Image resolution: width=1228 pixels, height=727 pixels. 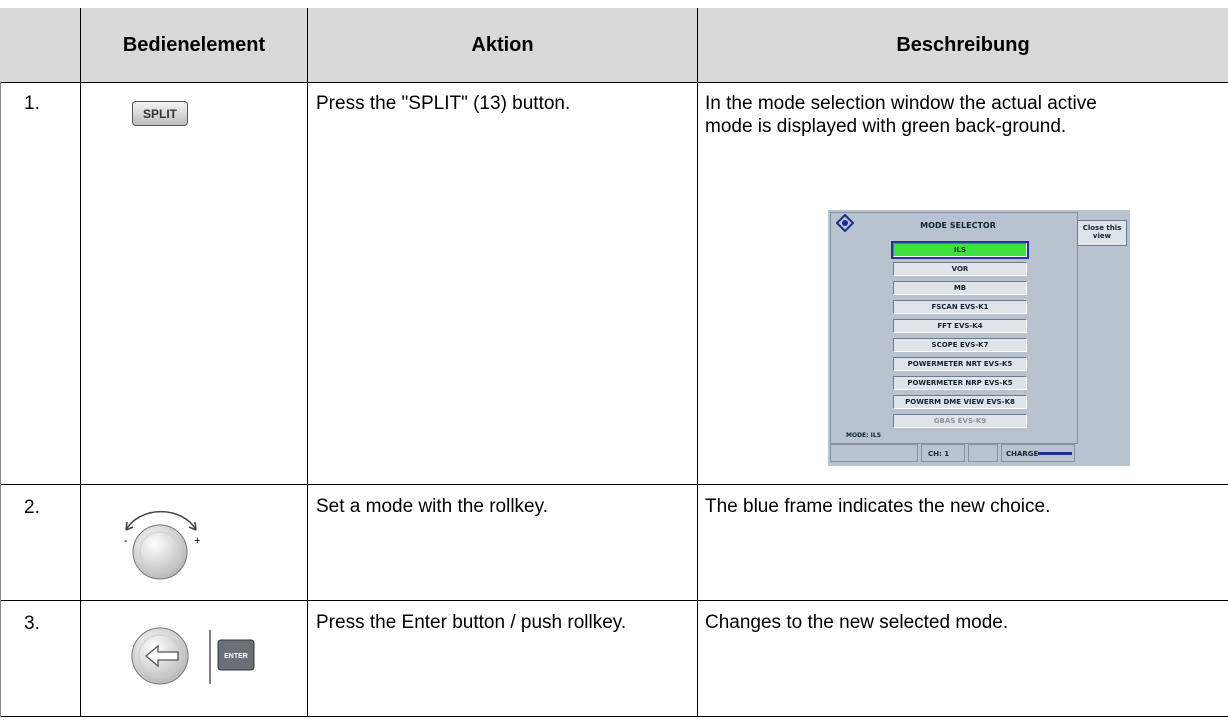 What do you see at coordinates (502, 45) in the screenshot?
I see `header-cell: Aktion` at bounding box center [502, 45].